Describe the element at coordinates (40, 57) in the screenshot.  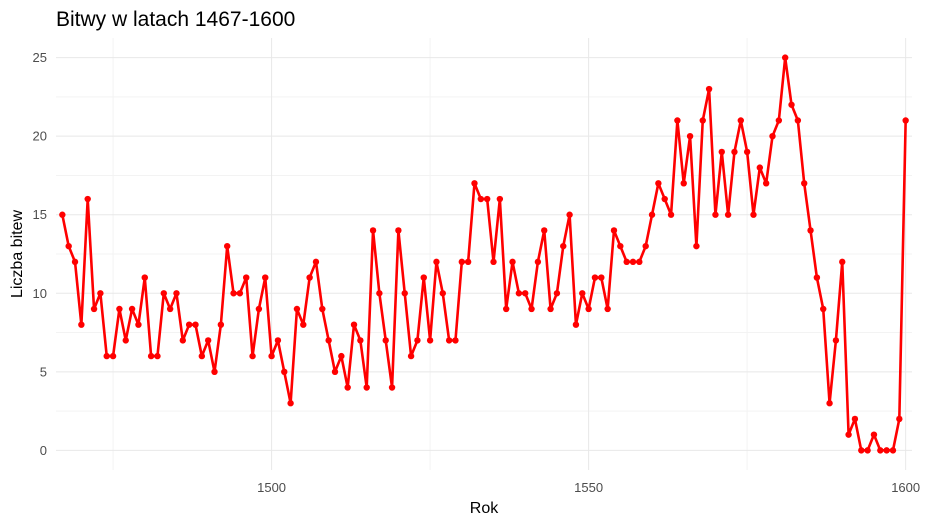
I see `y-tick-label: 25` at that location.